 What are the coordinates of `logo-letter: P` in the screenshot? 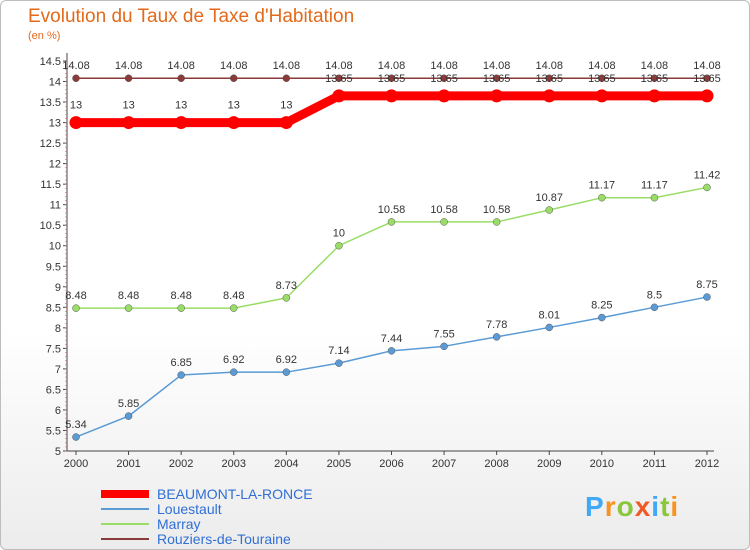 It's located at (595, 506).